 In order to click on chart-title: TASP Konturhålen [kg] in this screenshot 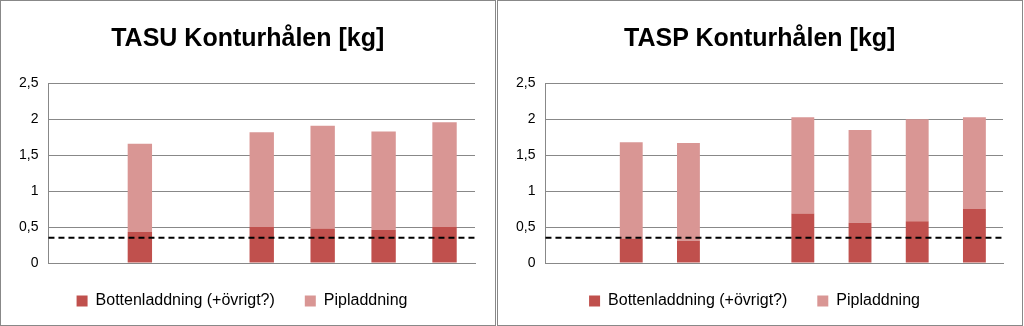, I will do `click(760, 37)`.